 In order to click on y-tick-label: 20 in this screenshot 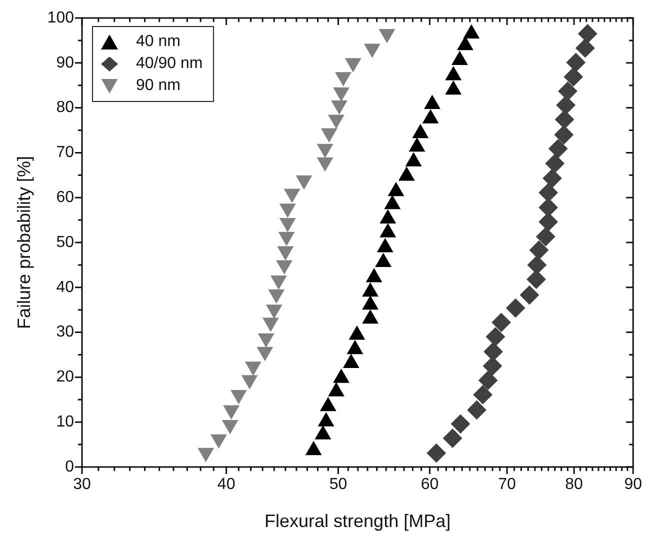, I will do `click(65, 377)`.